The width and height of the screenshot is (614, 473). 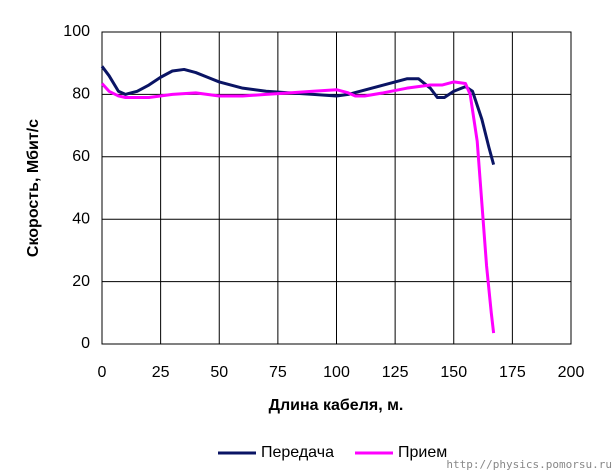 What do you see at coordinates (422, 452) in the screenshot?
I see `legend-label: Прием` at bounding box center [422, 452].